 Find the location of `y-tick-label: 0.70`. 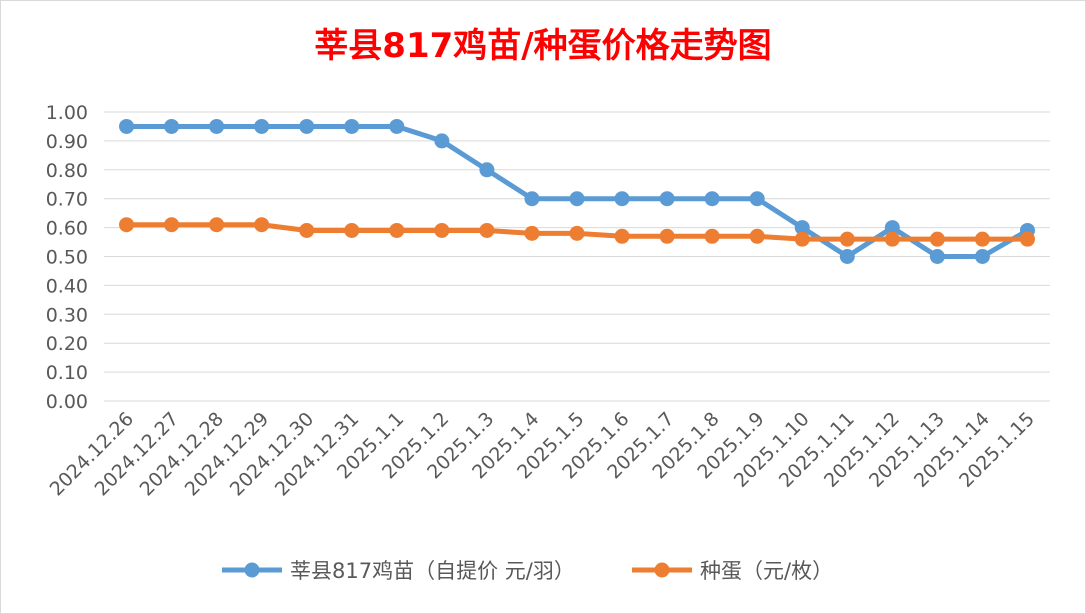

y-tick-label: 0.70 is located at coordinates (67, 200).